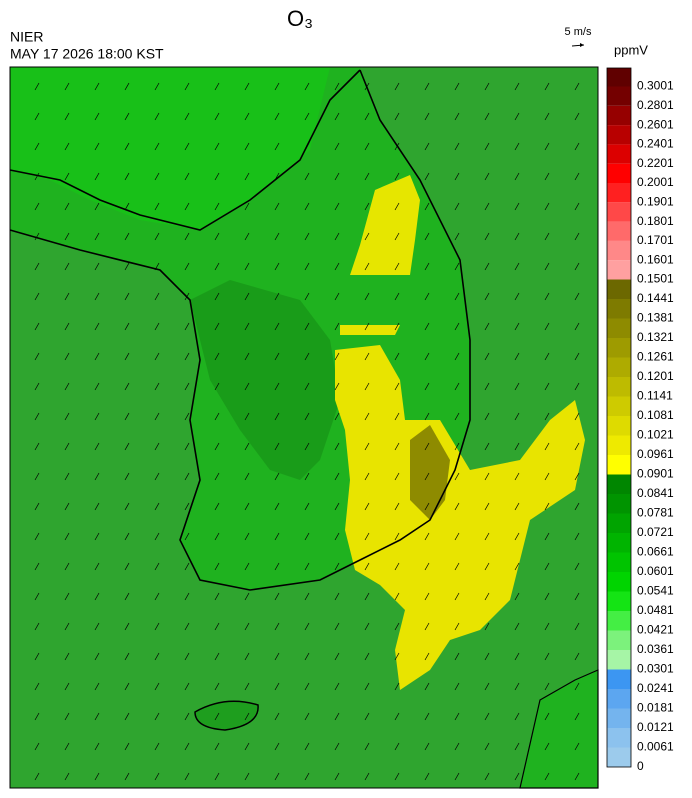  What do you see at coordinates (655, 571) in the screenshot?
I see `colorbar-label: 0.0601` at bounding box center [655, 571].